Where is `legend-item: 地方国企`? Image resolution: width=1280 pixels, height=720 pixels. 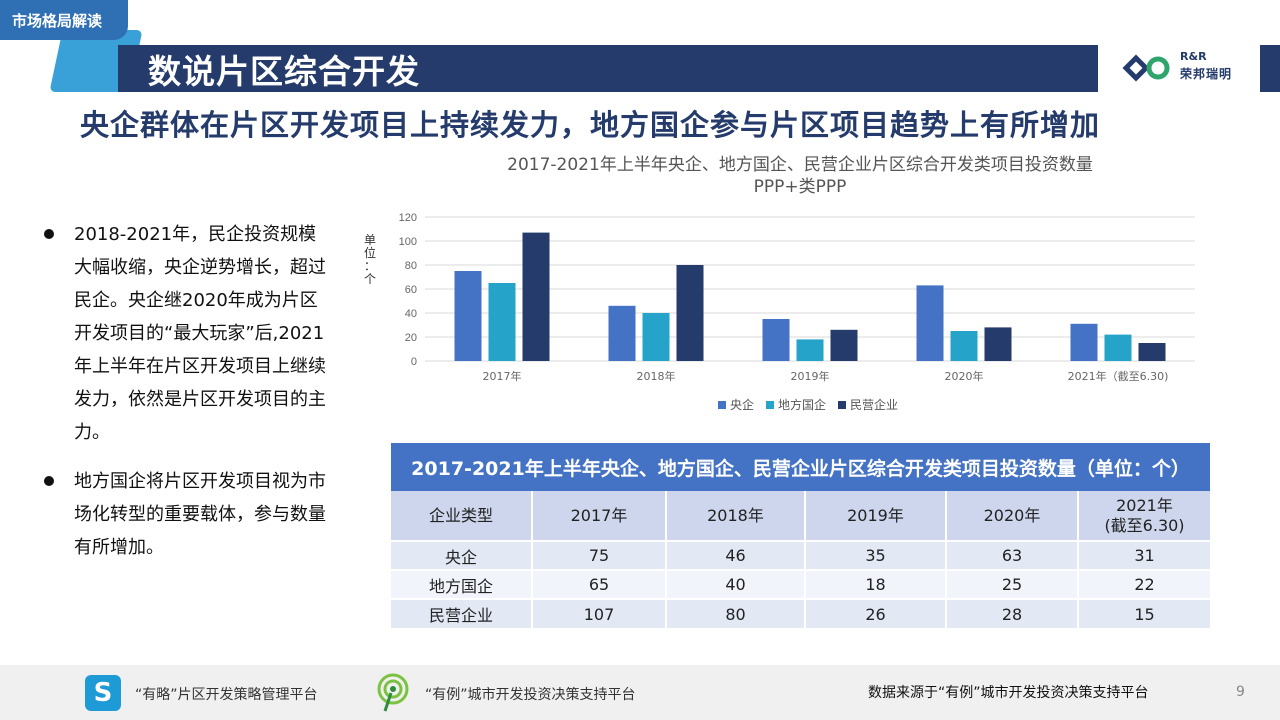
legend-item: 地方国企 is located at coordinates (796, 404).